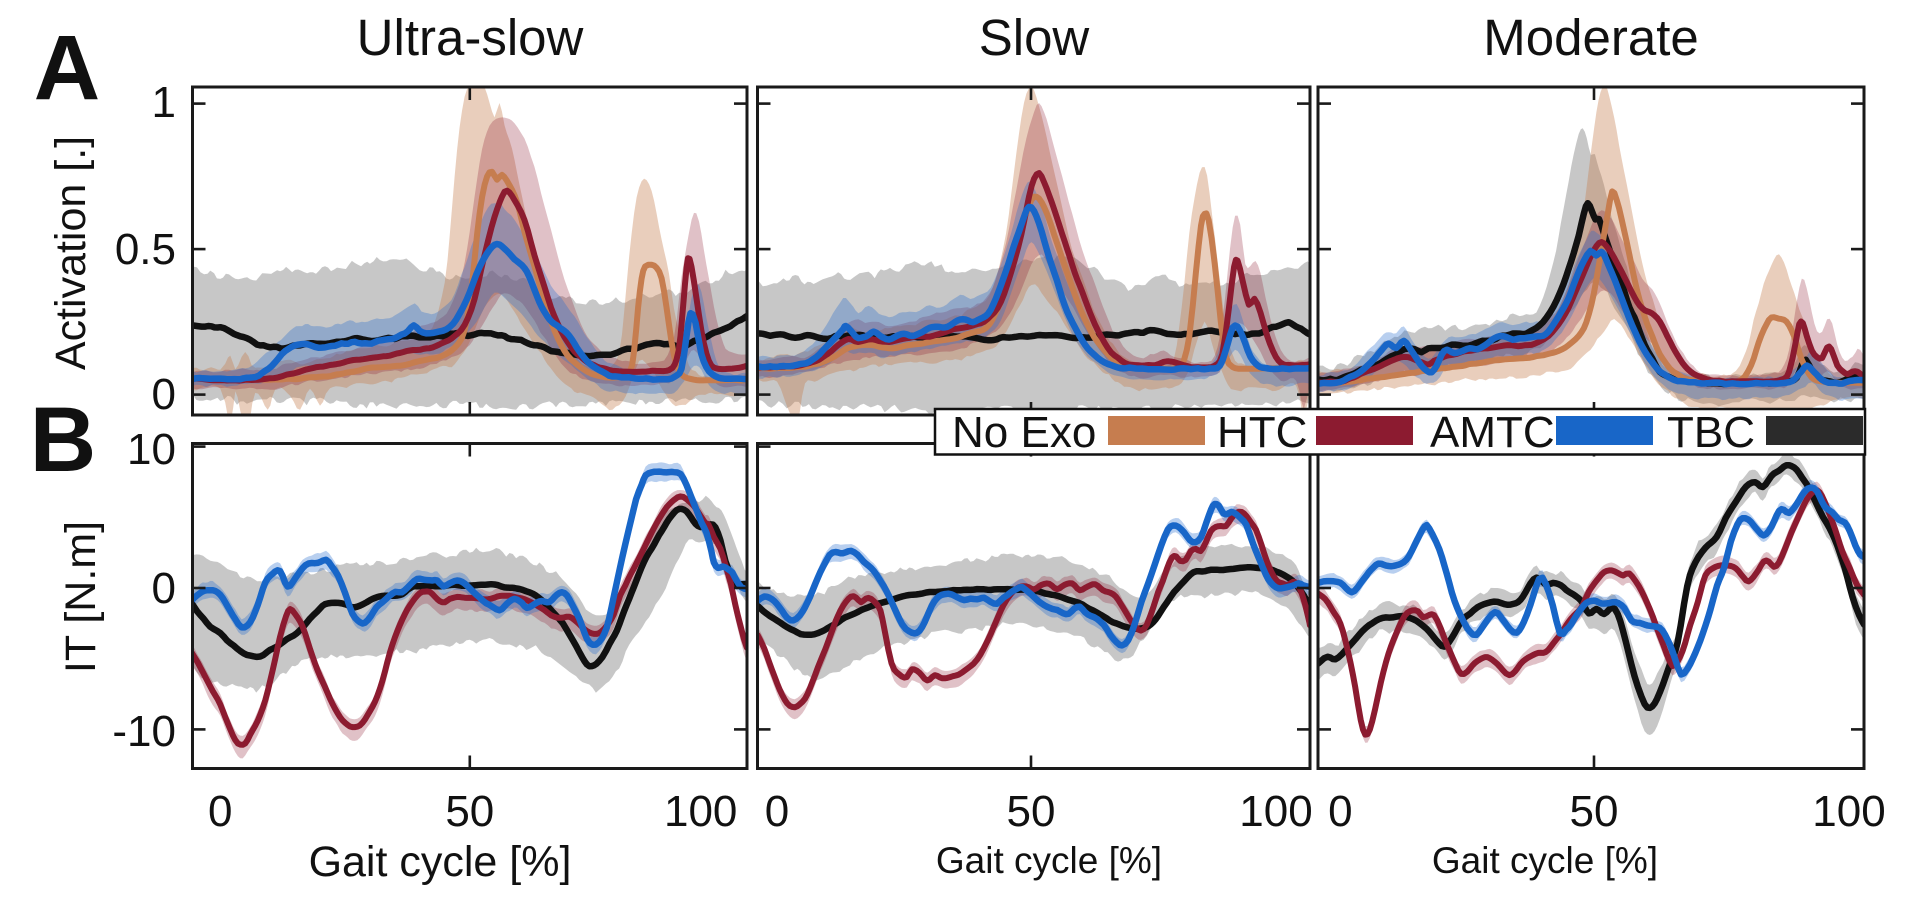 The height and width of the screenshot is (913, 1920). Describe the element at coordinates (151, 449) in the screenshot. I see `svg-text: 10` at that location.